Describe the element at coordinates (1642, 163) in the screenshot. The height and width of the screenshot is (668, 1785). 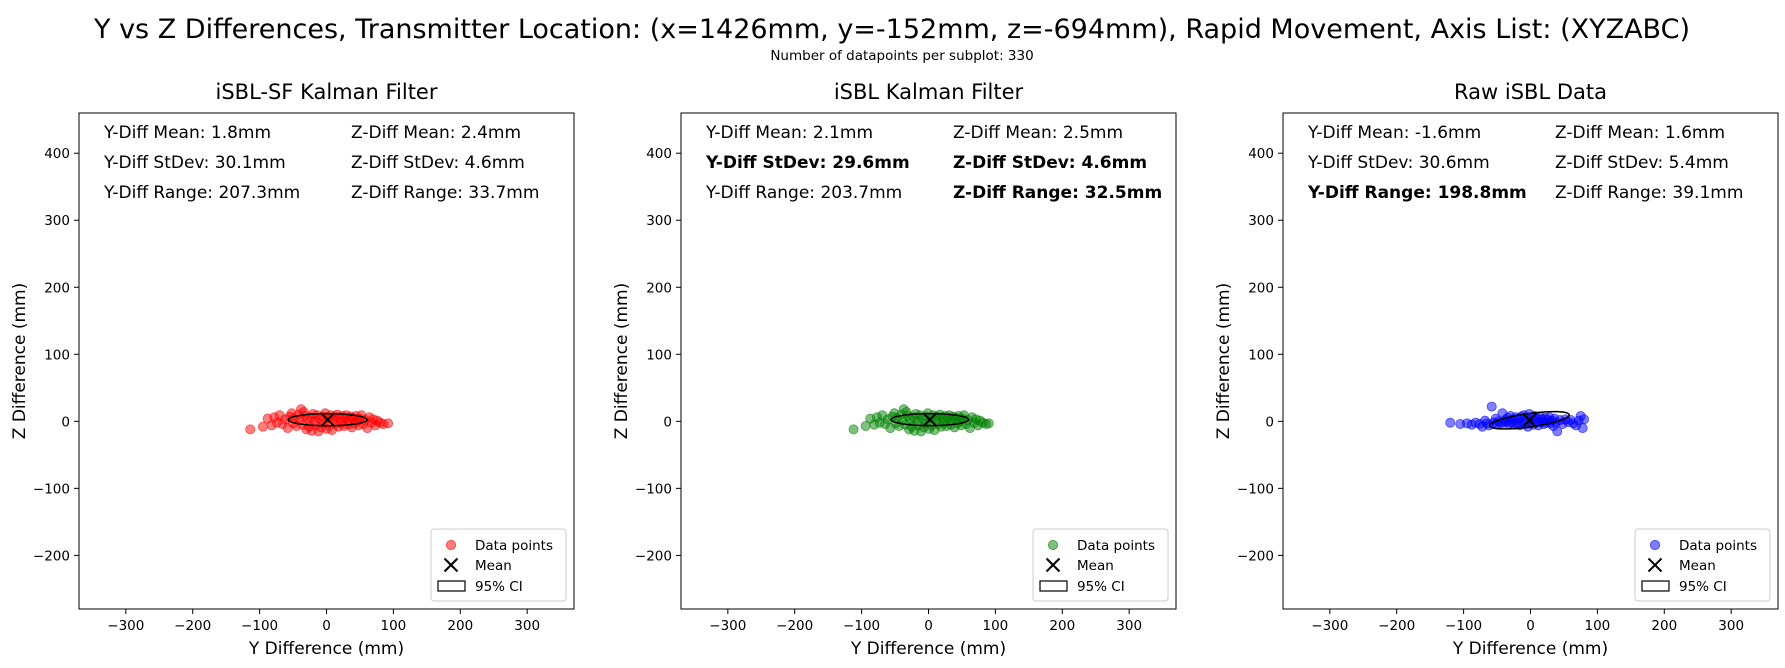
I see `stat-text: Z-Diff StDev: 5.4mm` at that location.